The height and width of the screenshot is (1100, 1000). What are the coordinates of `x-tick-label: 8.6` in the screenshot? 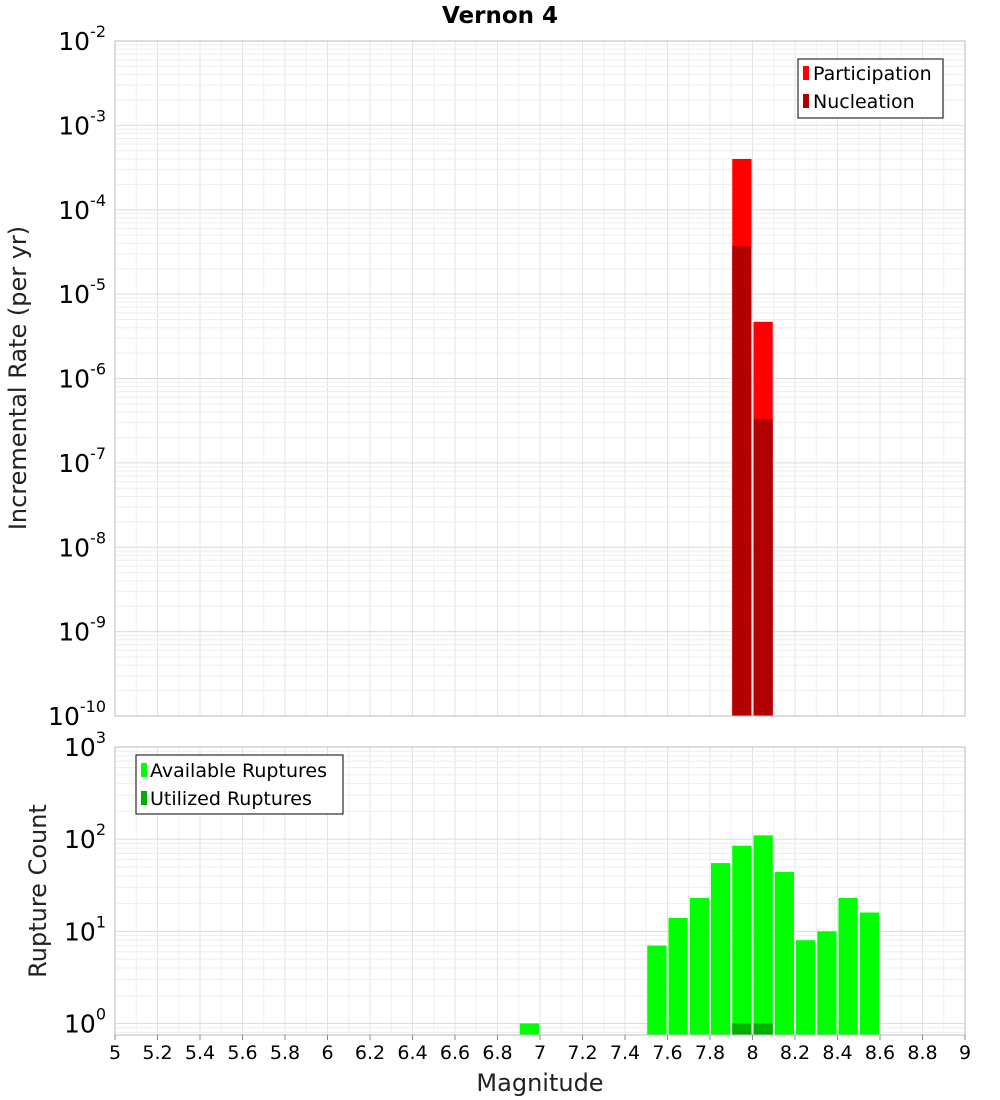 It's located at (880, 1053).